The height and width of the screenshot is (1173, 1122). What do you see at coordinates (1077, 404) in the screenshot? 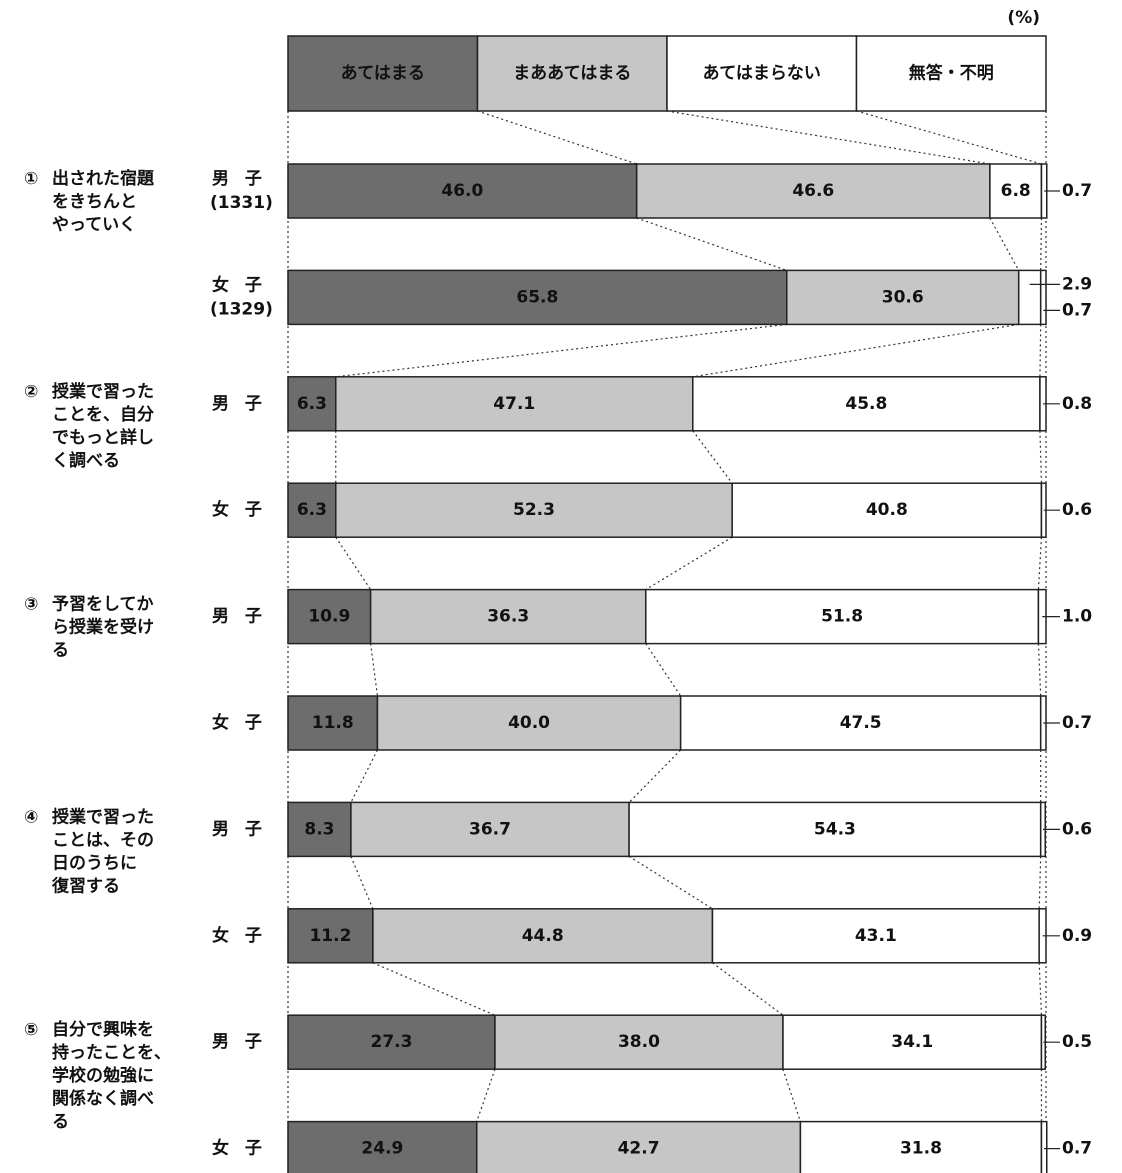
I see `value-label: 0.8` at bounding box center [1077, 404].